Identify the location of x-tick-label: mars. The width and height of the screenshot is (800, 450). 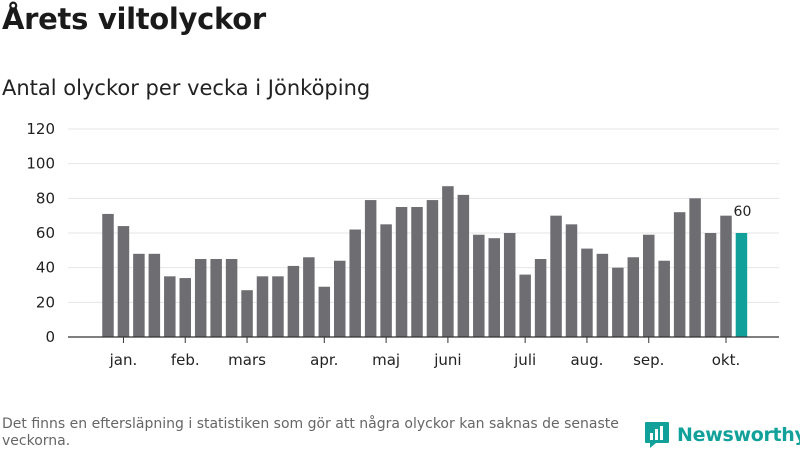
(247, 360).